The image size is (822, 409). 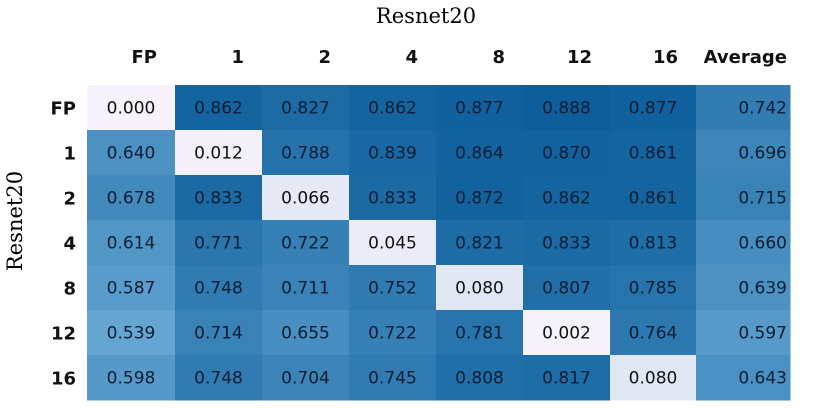 I want to click on row-header: 2, so click(x=69, y=199).